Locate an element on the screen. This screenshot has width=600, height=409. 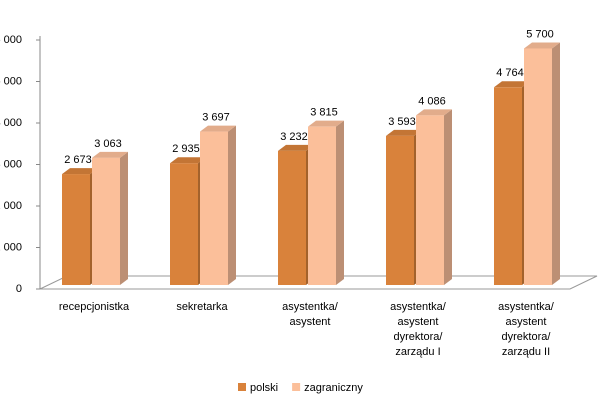
y-tick-label: 0 is located at coordinates (19, 289).